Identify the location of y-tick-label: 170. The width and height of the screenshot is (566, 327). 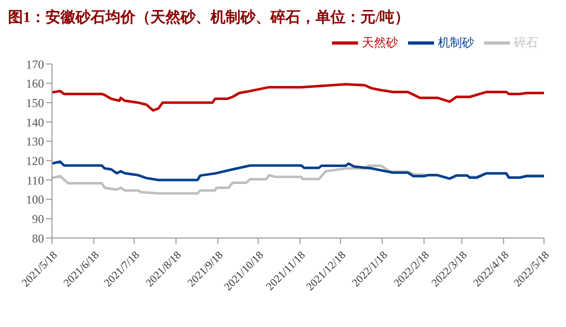
(35, 64).